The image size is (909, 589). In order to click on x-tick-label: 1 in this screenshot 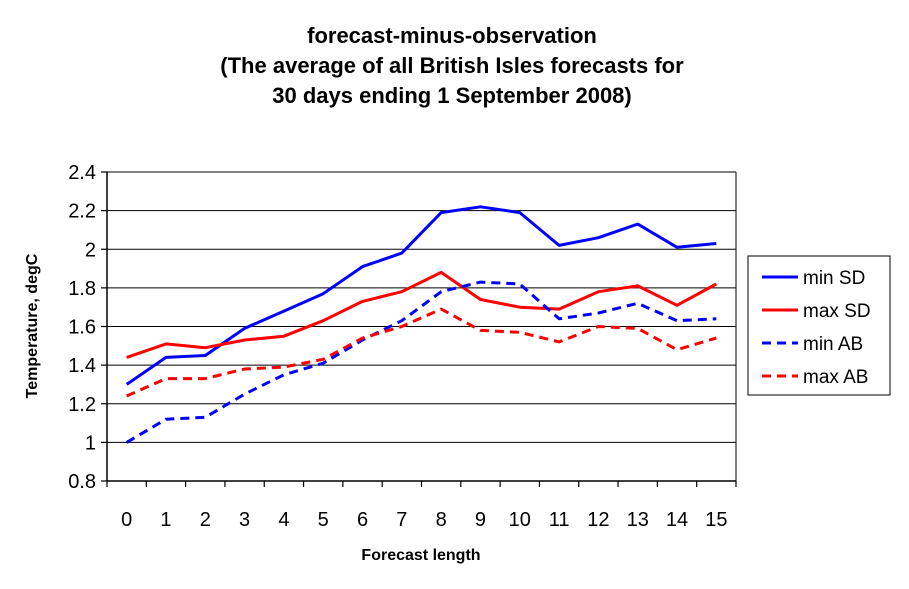, I will do `click(165, 520)`.